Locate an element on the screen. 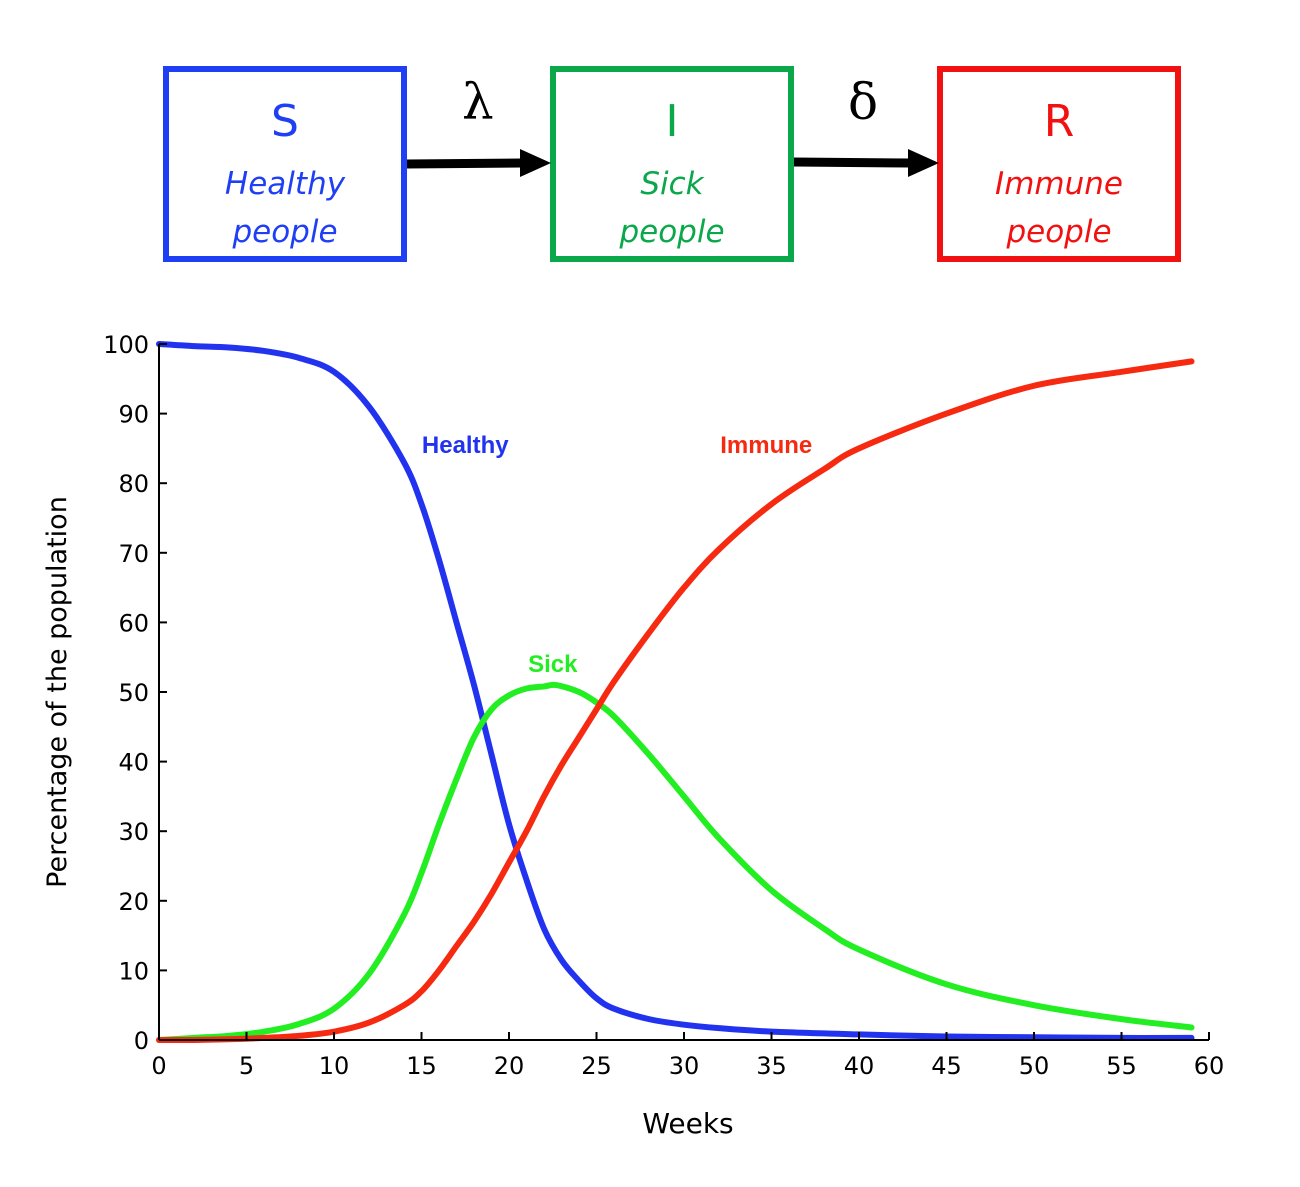  box-immune: R Immune people is located at coordinates (1059, 164).